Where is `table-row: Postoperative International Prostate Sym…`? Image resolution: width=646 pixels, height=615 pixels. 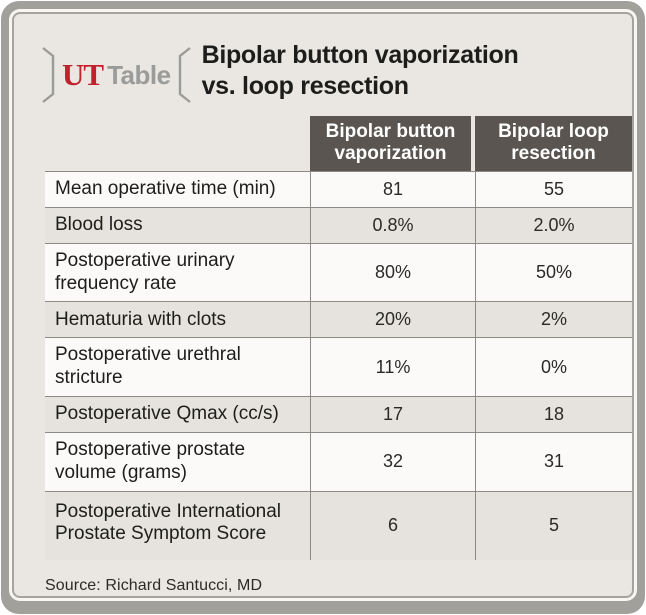 table-row: Postoperative International Prostate Sym… is located at coordinates (338, 525).